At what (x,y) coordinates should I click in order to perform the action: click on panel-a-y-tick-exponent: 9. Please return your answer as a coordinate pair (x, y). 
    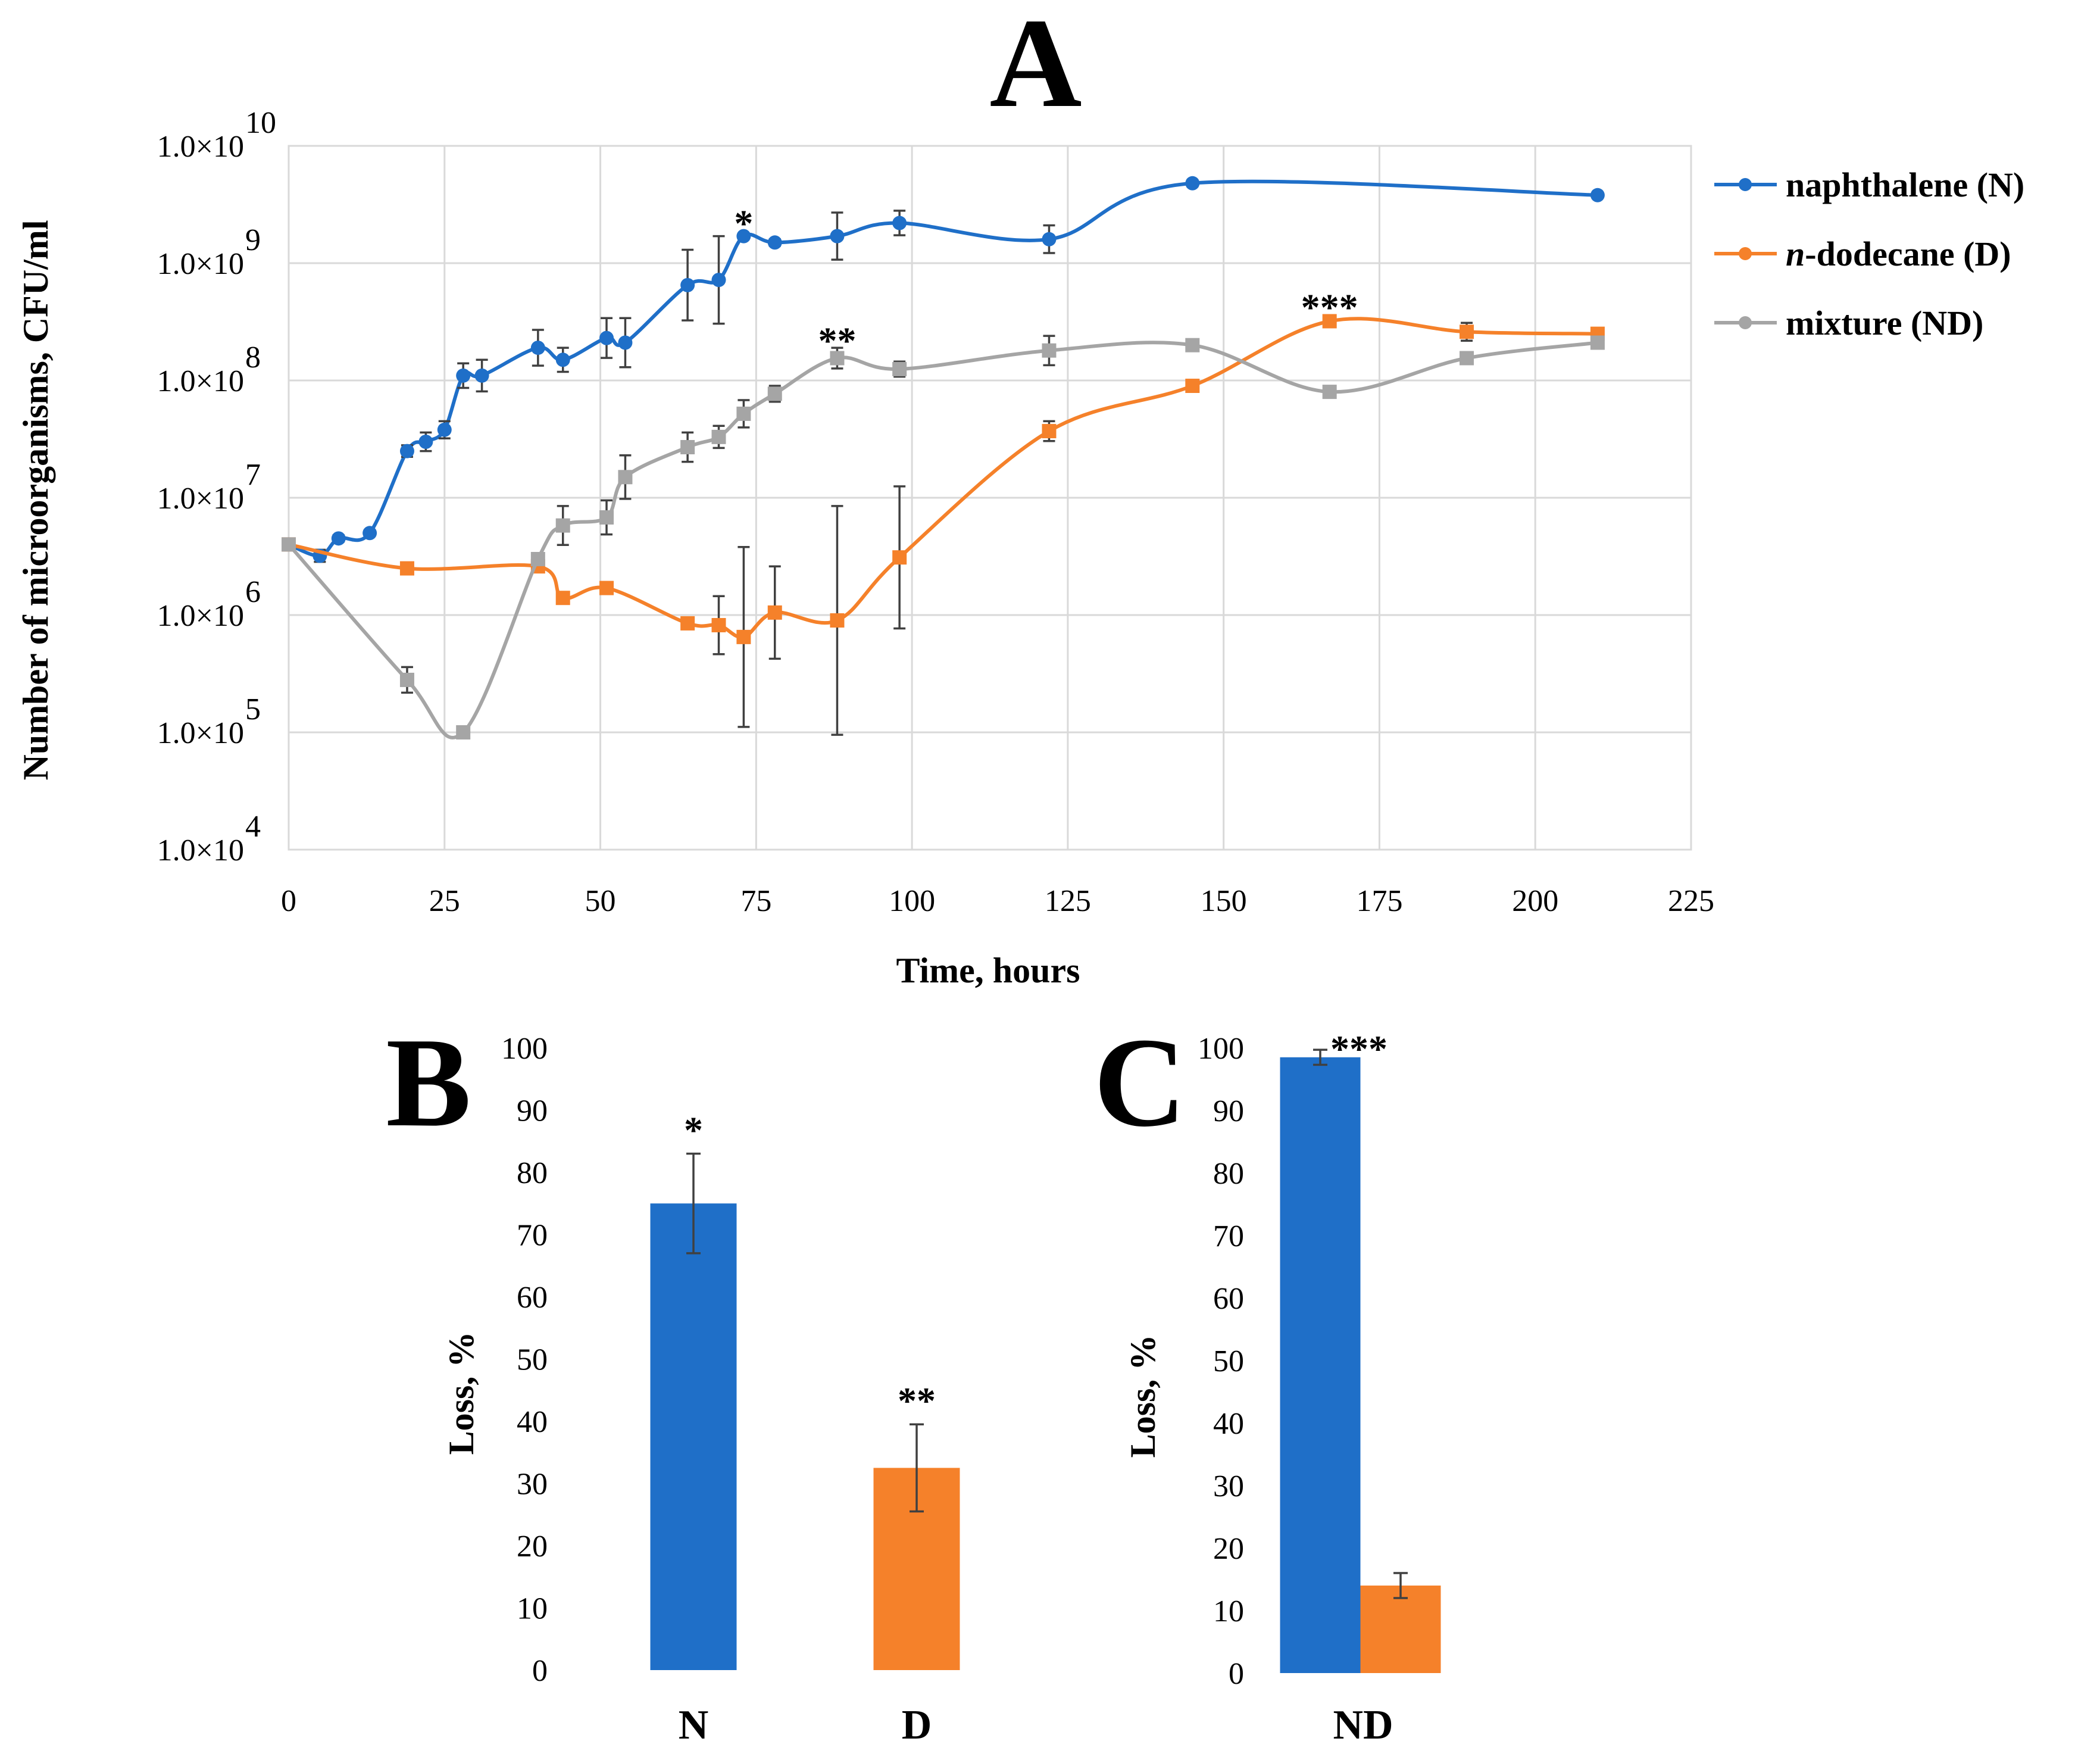
    Looking at the image, I should click on (253, 240).